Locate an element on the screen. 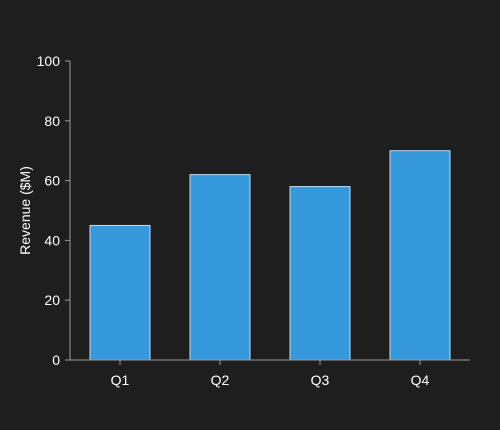 The width and height of the screenshot is (500, 430). bar-q3 is located at coordinates (320, 273).